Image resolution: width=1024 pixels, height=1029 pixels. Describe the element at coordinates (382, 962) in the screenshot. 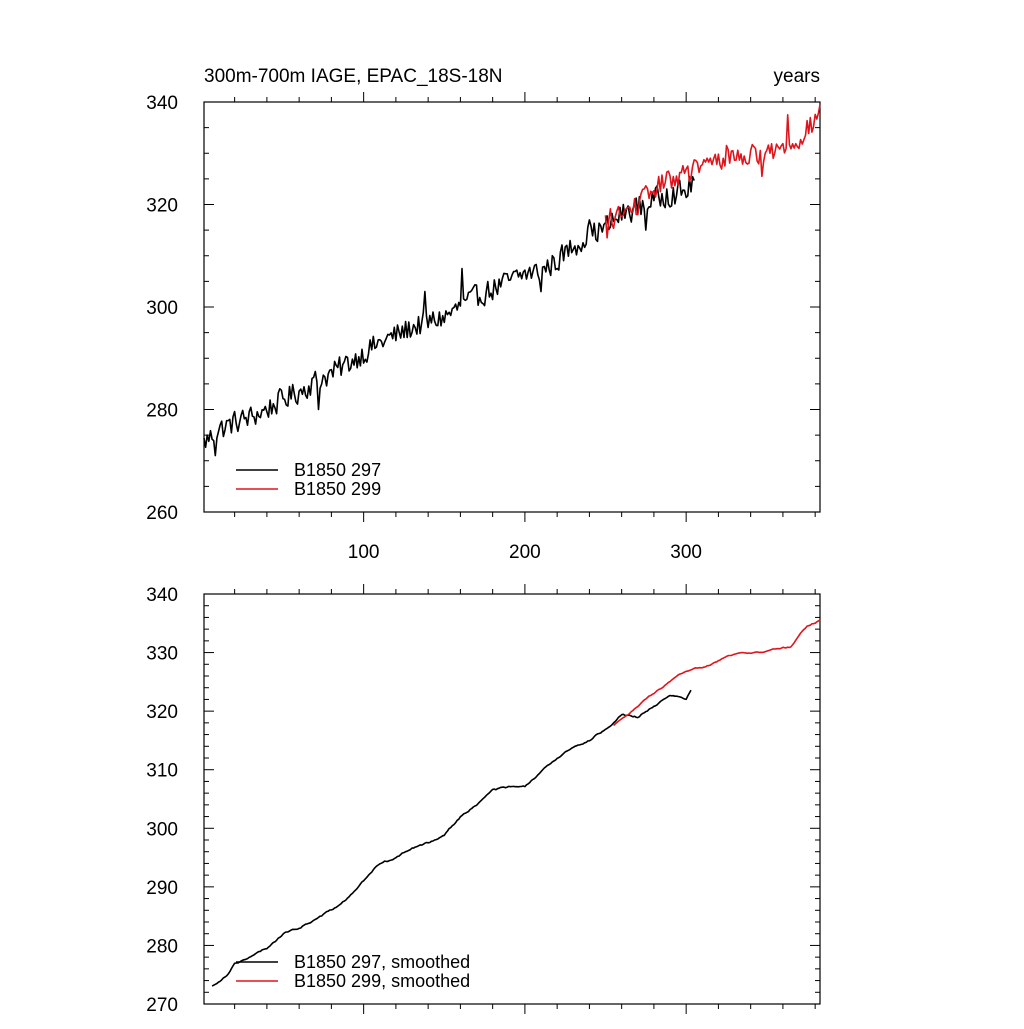

I see `legend-label-1: B1850 297, smoothed` at that location.